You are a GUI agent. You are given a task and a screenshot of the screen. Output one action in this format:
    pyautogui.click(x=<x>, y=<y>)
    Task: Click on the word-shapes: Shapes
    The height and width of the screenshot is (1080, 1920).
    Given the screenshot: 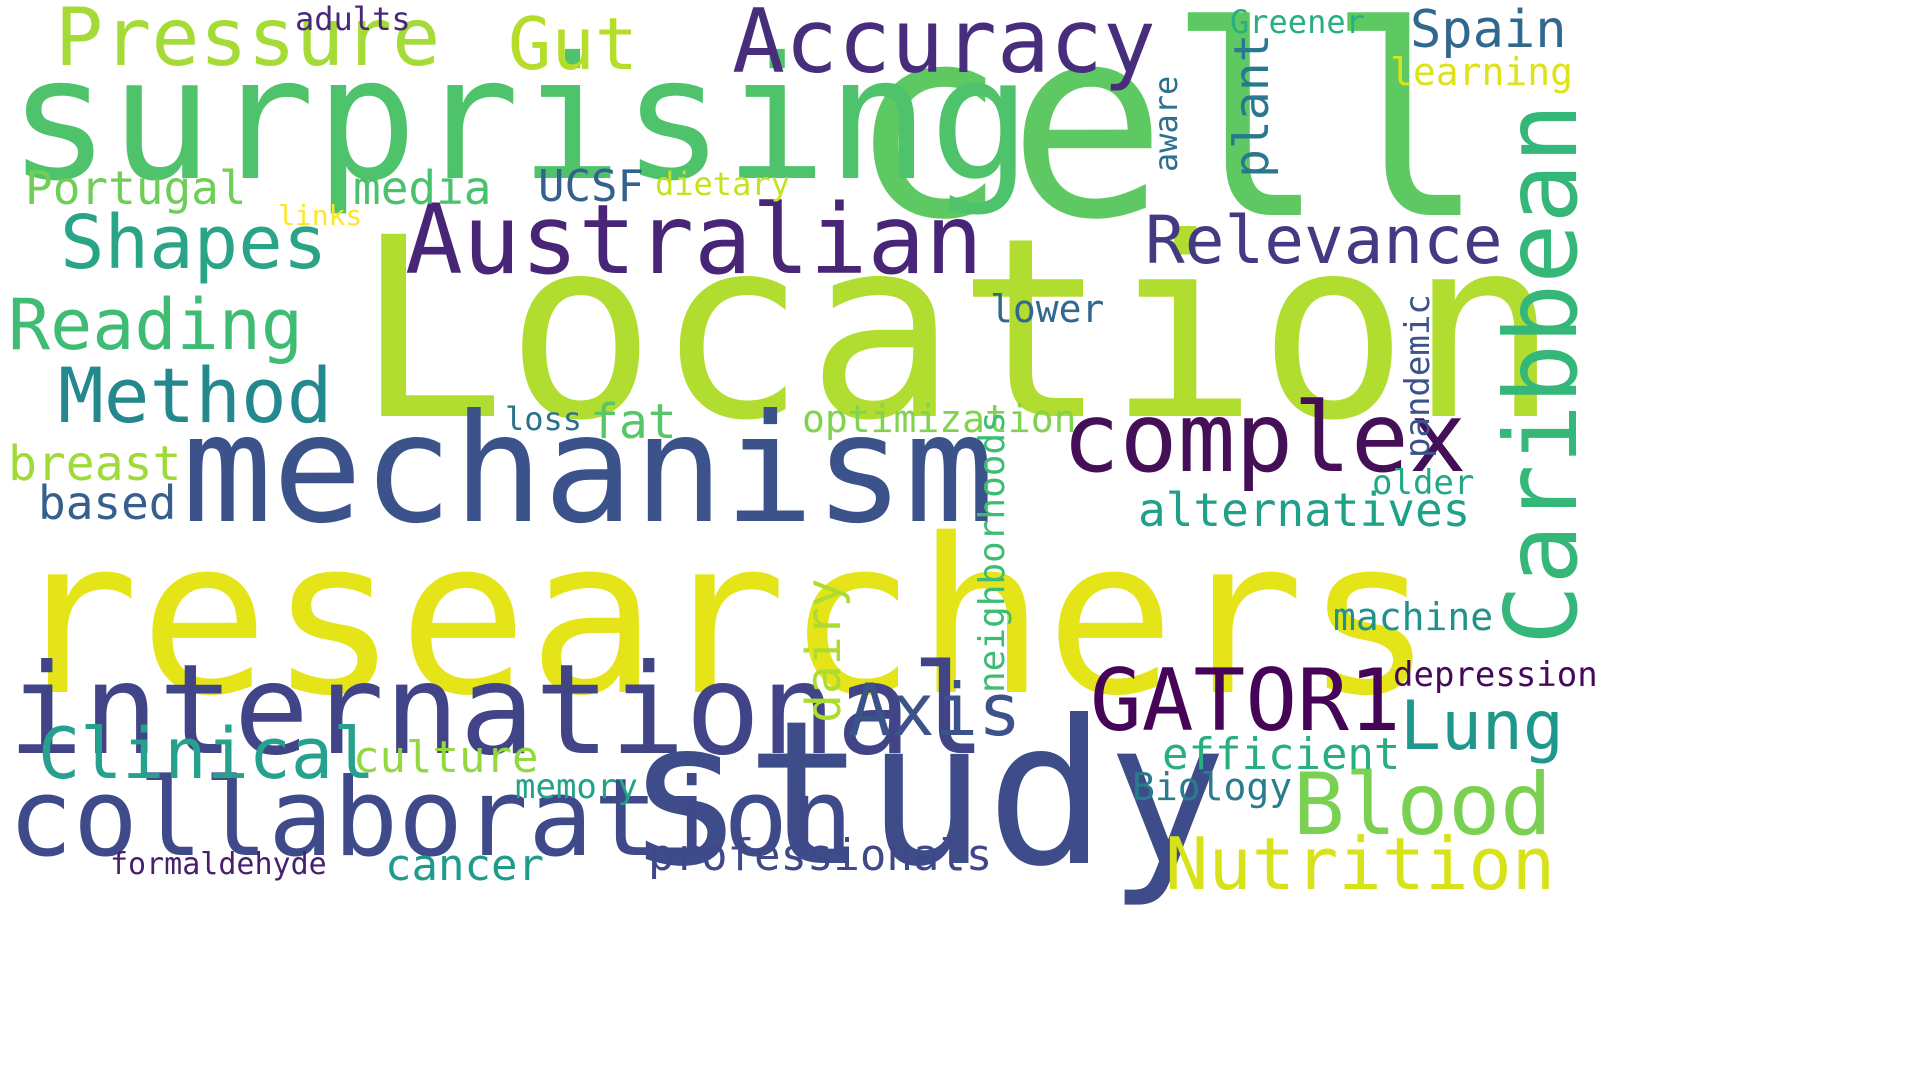 What is the action you would take?
    pyautogui.click(x=194, y=243)
    